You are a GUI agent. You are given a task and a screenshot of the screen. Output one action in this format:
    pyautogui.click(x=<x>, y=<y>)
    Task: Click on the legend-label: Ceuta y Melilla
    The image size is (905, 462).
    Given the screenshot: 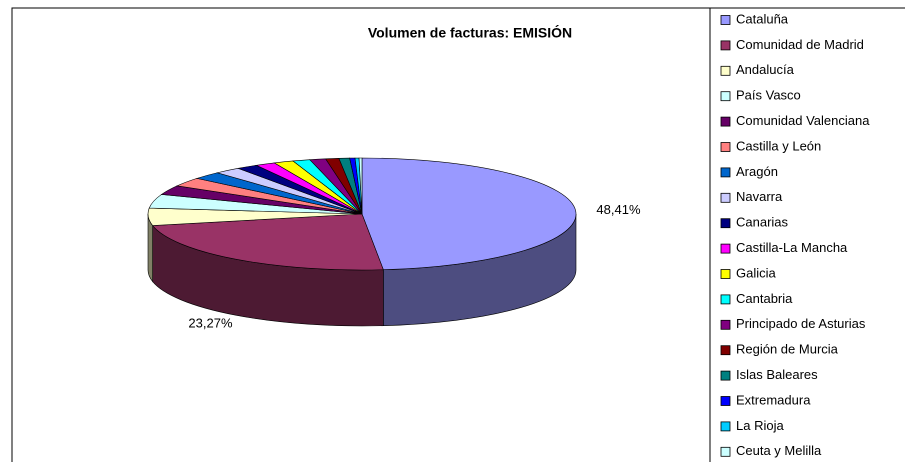 What is the action you would take?
    pyautogui.click(x=779, y=450)
    